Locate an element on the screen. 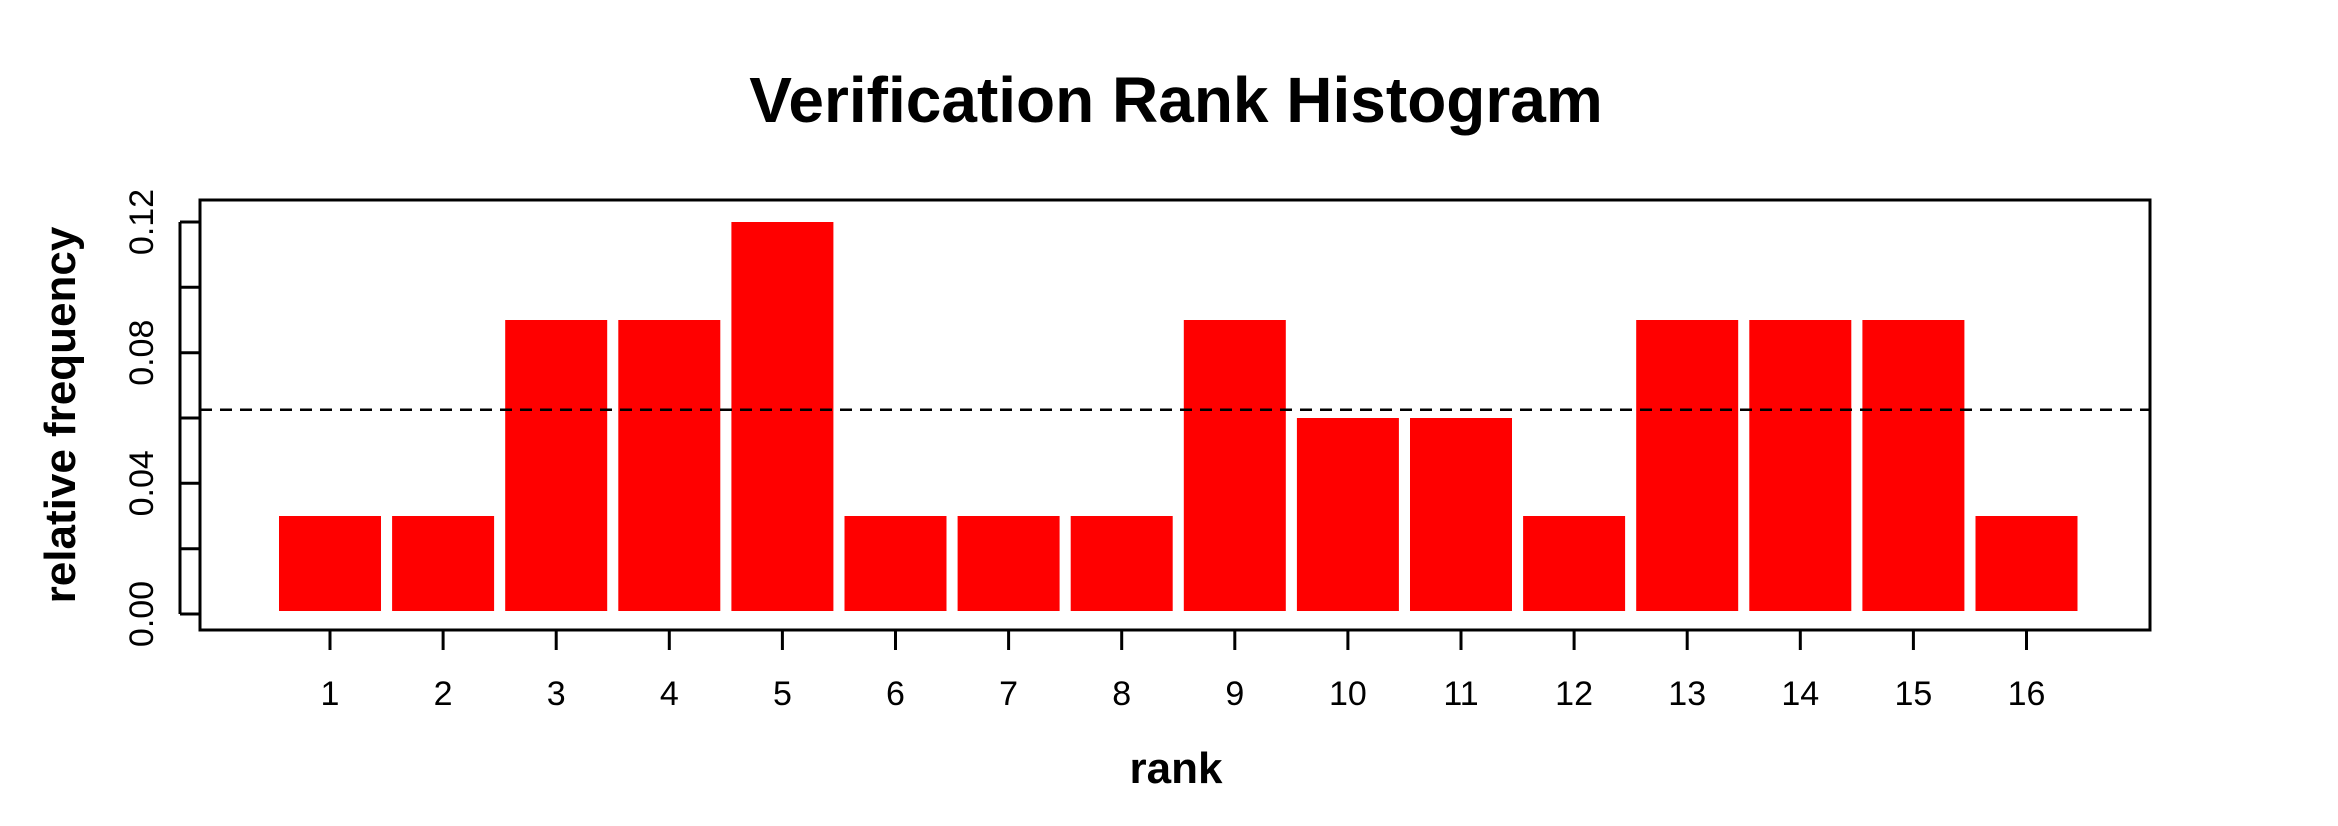 This screenshot has width=2338, height=826. x-tick-label: 2 is located at coordinates (443, 694).